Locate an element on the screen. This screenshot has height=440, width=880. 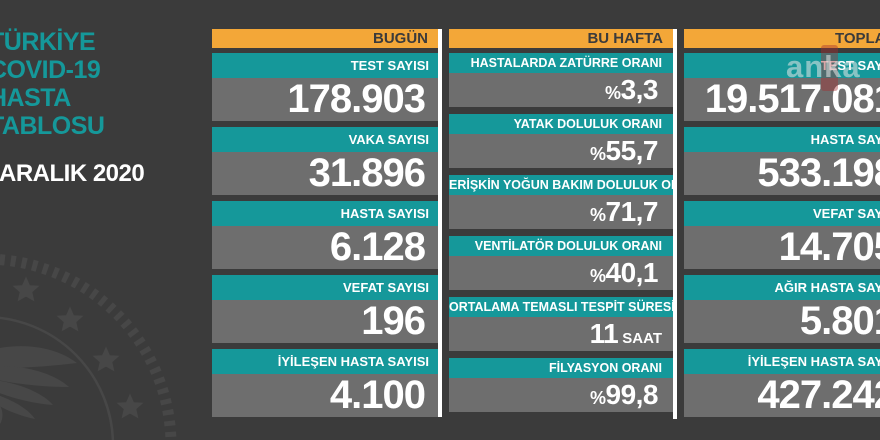
anka-watermark: anka is located at coordinates (823, 66).